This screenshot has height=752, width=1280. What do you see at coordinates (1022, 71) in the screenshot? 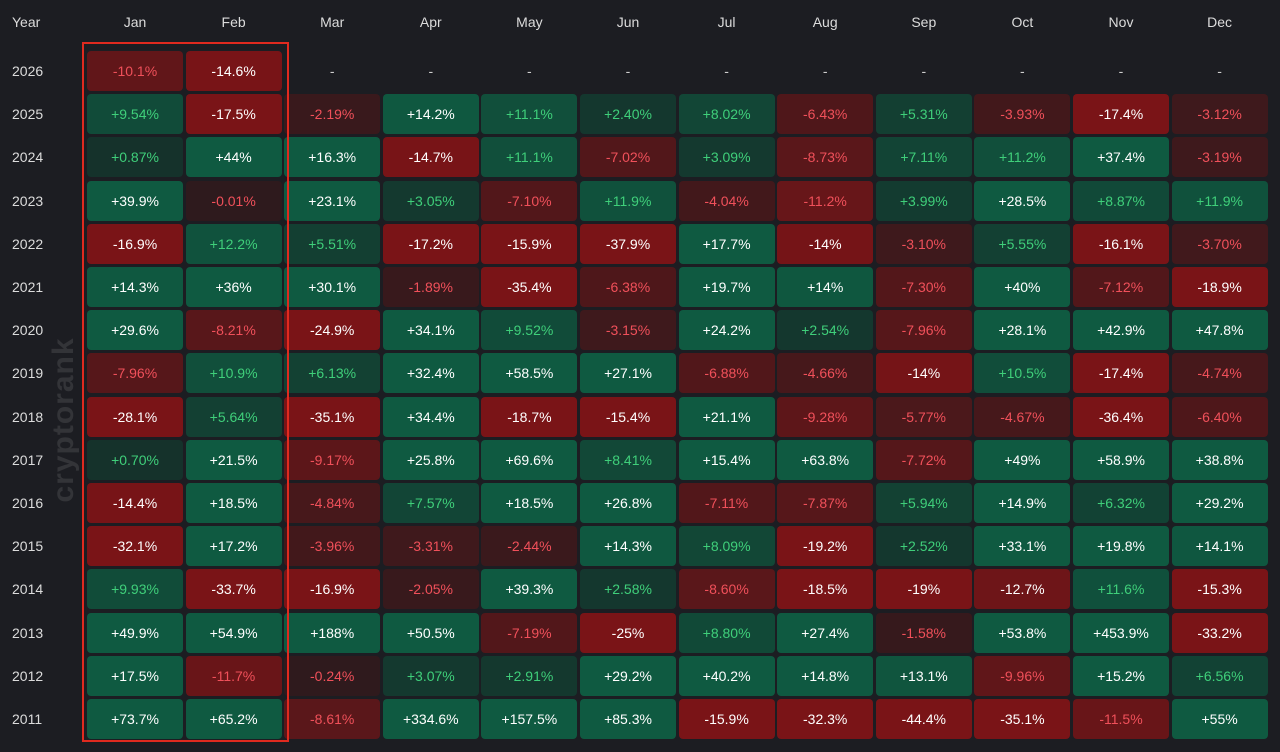
I see `cell-2026-oct: -` at bounding box center [1022, 71].